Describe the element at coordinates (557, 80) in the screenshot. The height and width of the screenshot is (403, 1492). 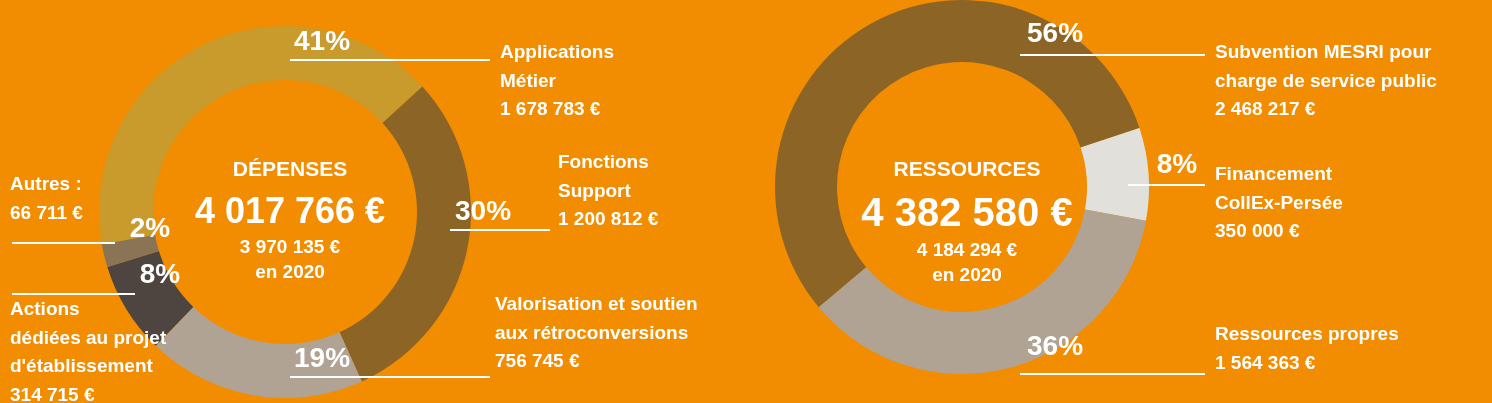
I see `slice-label: Applications Métier 1 678 783 €` at that location.